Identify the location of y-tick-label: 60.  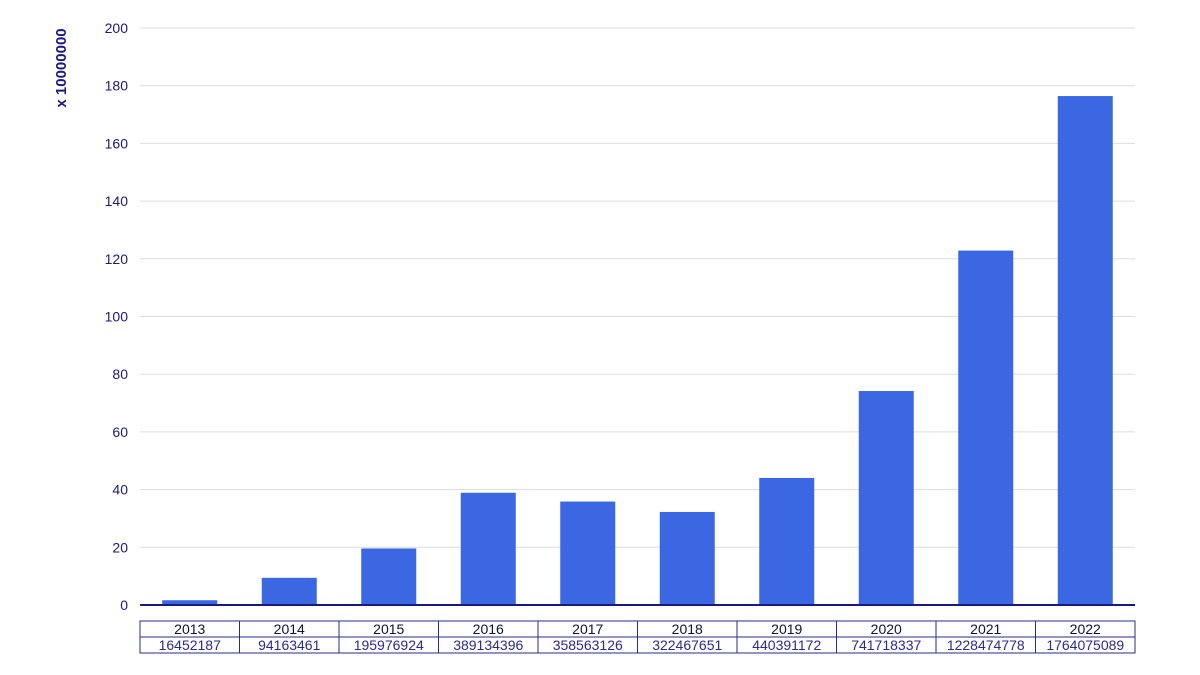
(120, 432).